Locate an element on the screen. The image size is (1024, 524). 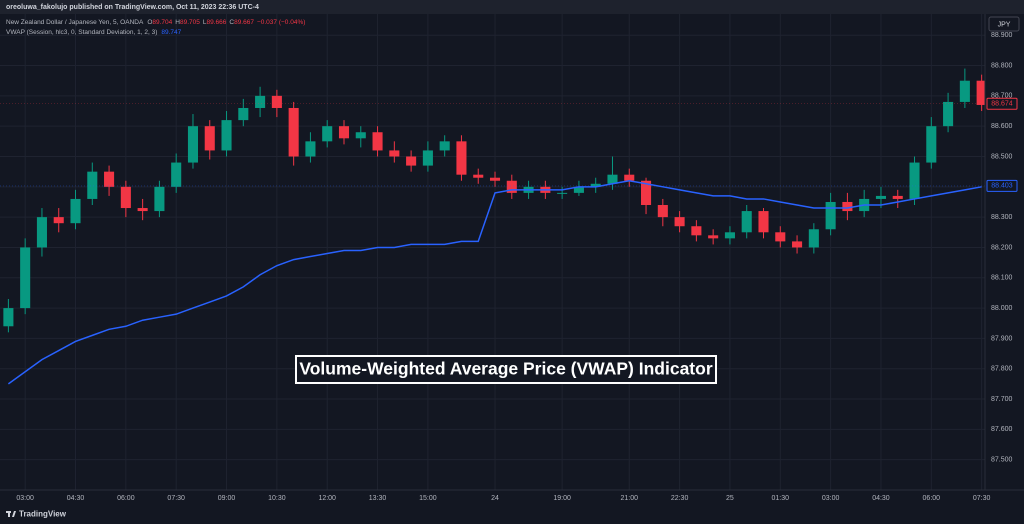
x-tick-label: 10:30 is located at coordinates (277, 498).